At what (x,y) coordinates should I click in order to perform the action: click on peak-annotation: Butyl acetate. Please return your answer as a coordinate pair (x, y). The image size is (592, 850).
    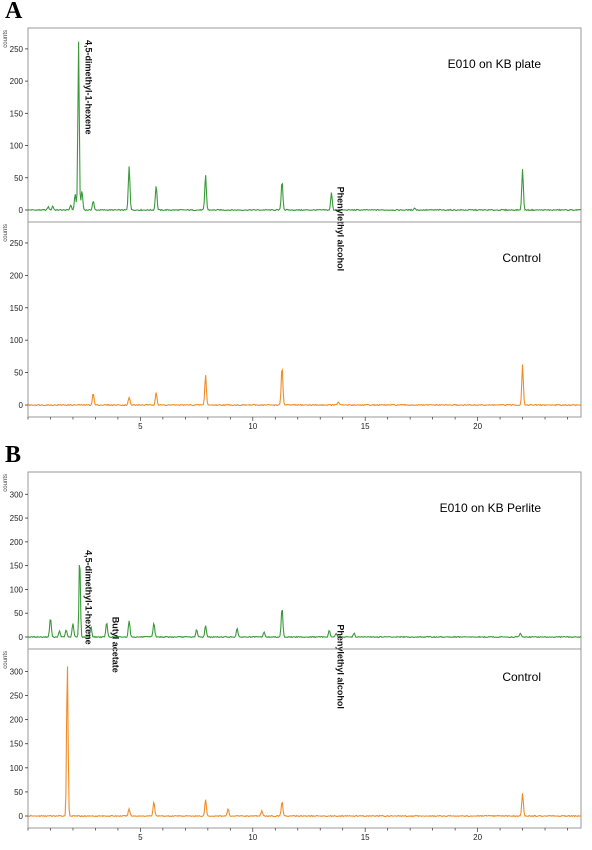
    Looking at the image, I should click on (116, 645).